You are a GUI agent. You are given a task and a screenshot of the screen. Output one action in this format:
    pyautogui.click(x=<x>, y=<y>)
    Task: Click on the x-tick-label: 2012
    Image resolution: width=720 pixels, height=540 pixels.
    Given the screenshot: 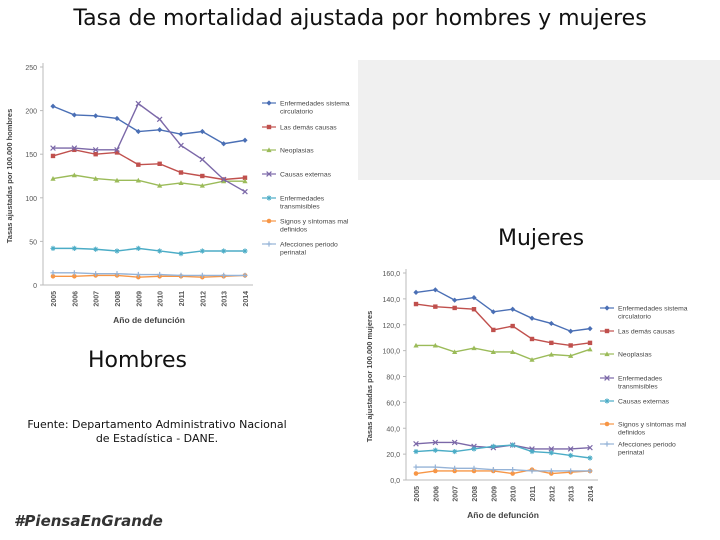 What is the action you would take?
    pyautogui.click(x=552, y=494)
    